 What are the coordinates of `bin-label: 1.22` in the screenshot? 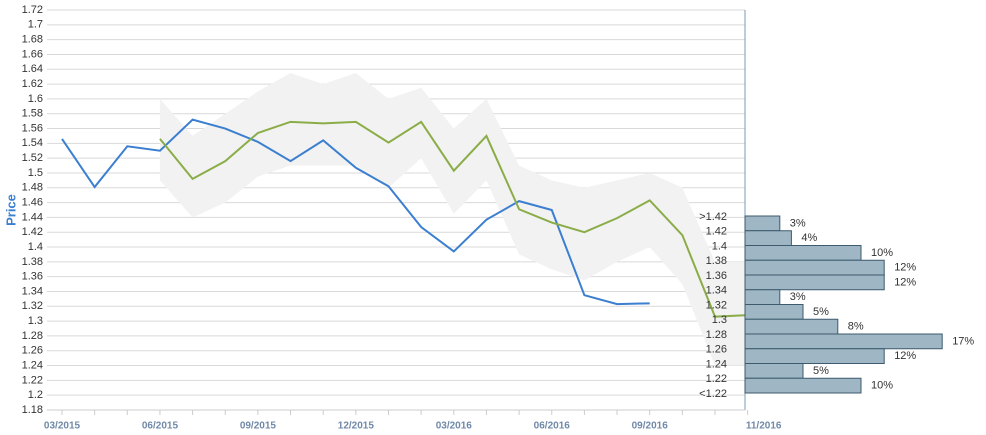 It's located at (716, 379).